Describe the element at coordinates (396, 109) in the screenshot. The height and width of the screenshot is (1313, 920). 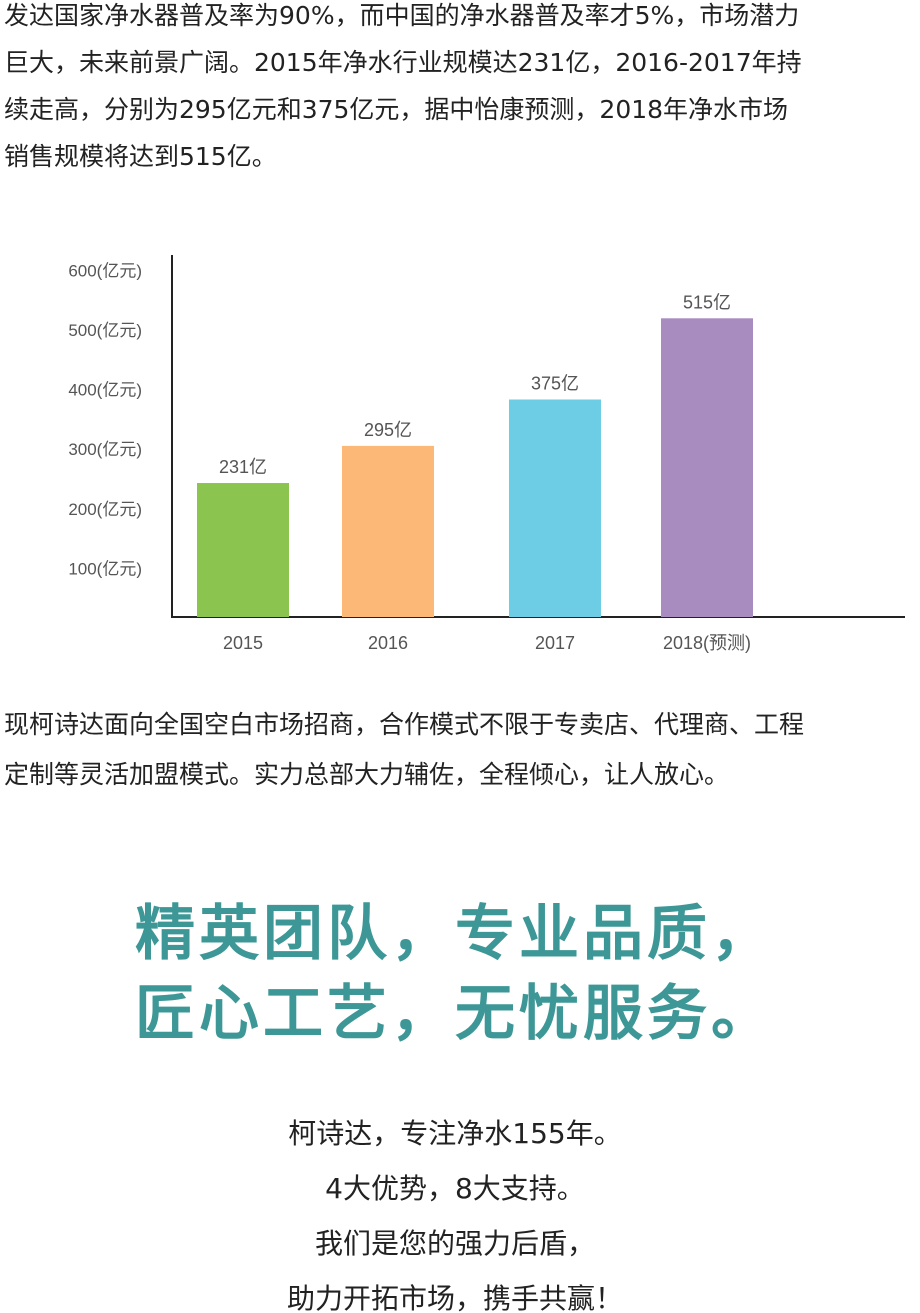
I see `intro-line: 续走高，分别为295亿元和375亿元，据中怡康预测，2018年净水市场` at that location.